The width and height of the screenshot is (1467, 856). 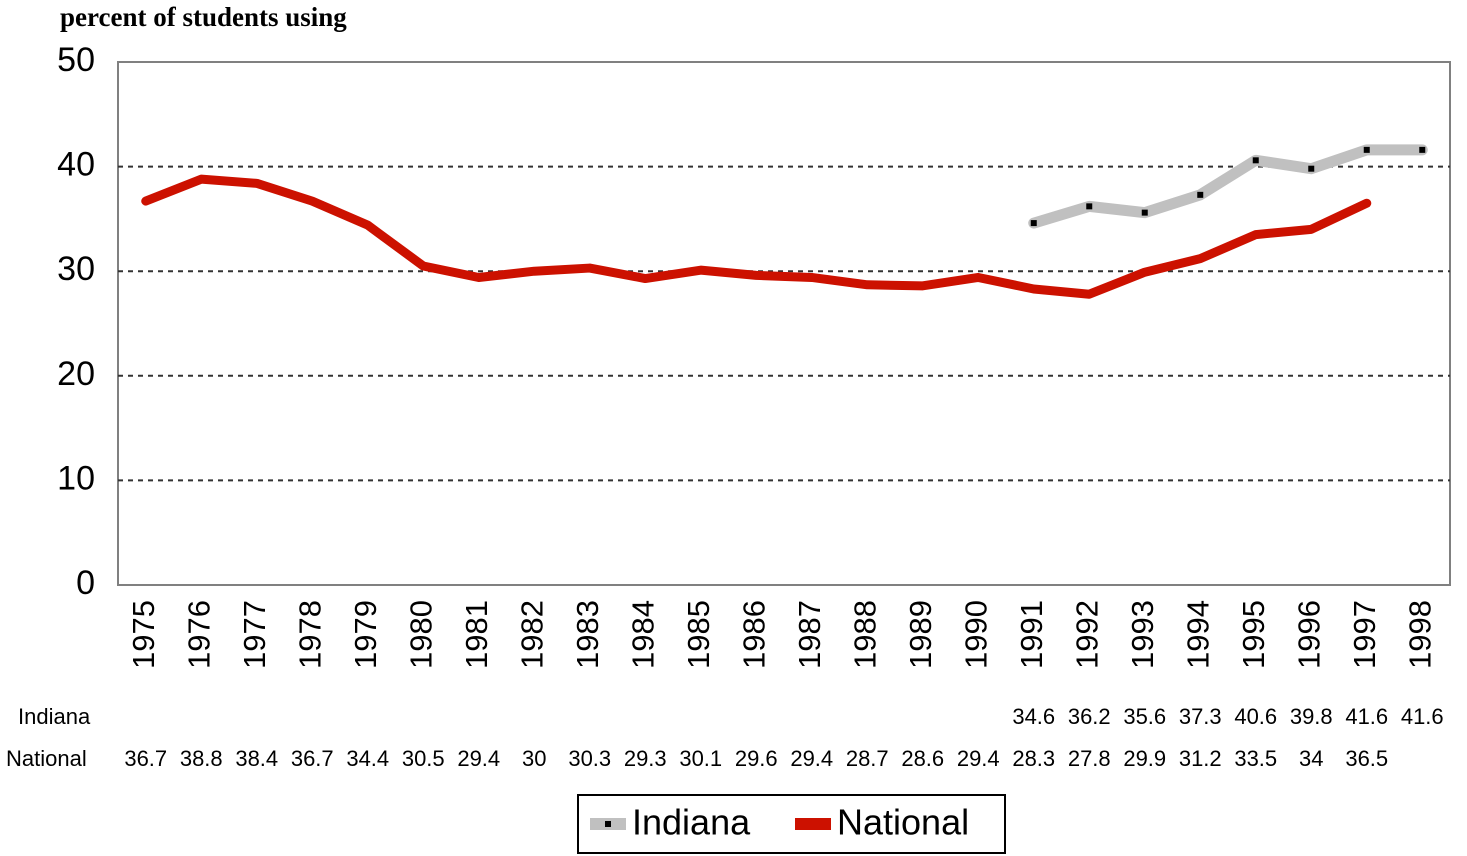 What do you see at coordinates (85, 583) in the screenshot?
I see `y-tick-label: 0` at bounding box center [85, 583].